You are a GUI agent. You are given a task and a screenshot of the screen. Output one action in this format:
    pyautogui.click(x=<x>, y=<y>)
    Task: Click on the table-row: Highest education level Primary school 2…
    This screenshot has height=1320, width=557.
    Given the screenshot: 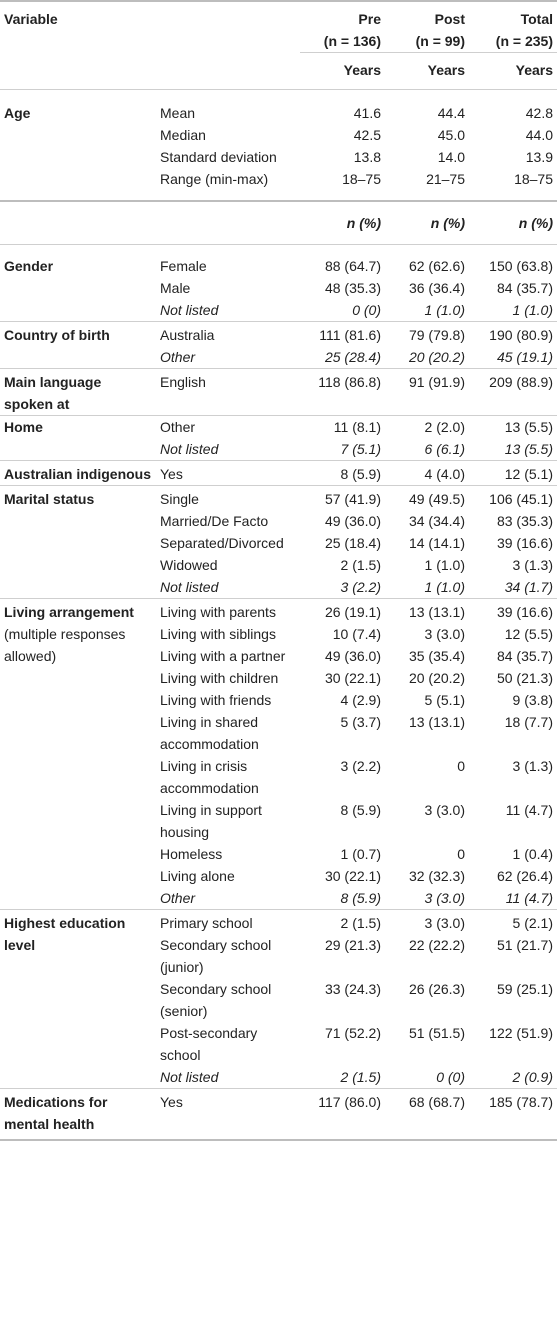 What is the action you would take?
    pyautogui.click(x=278, y=943)
    